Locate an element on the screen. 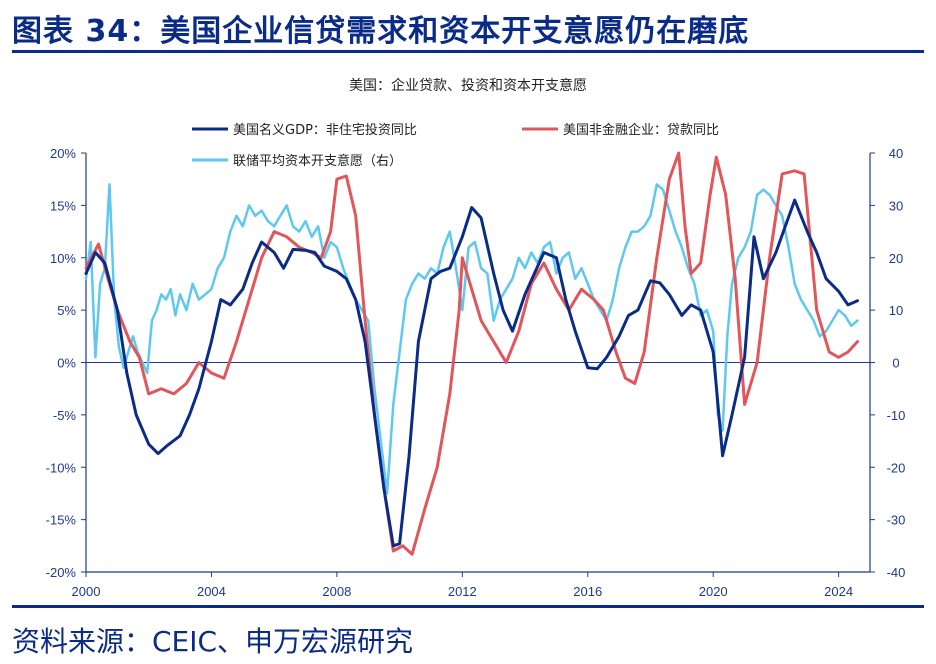 The width and height of the screenshot is (936, 664). y-left-tick-label: -5% is located at coordinates (65, 415).